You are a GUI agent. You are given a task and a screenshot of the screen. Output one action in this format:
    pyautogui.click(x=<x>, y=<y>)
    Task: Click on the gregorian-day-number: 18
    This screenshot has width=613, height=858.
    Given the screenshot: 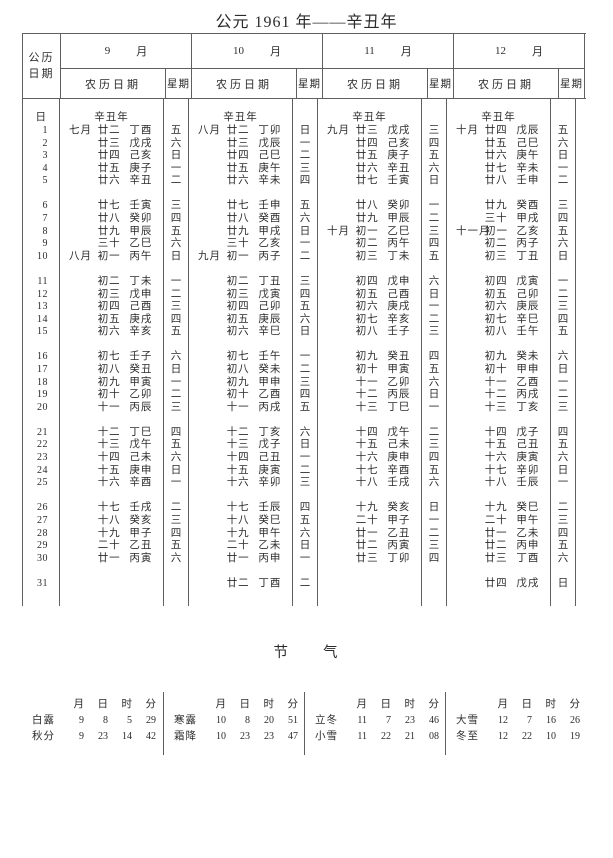 What is the action you would take?
    pyautogui.click(x=42, y=382)
    